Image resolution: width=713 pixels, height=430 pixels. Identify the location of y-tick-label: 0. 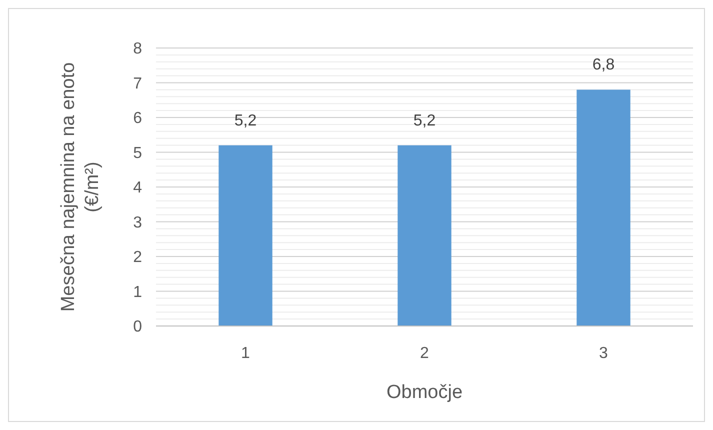
(137, 327).